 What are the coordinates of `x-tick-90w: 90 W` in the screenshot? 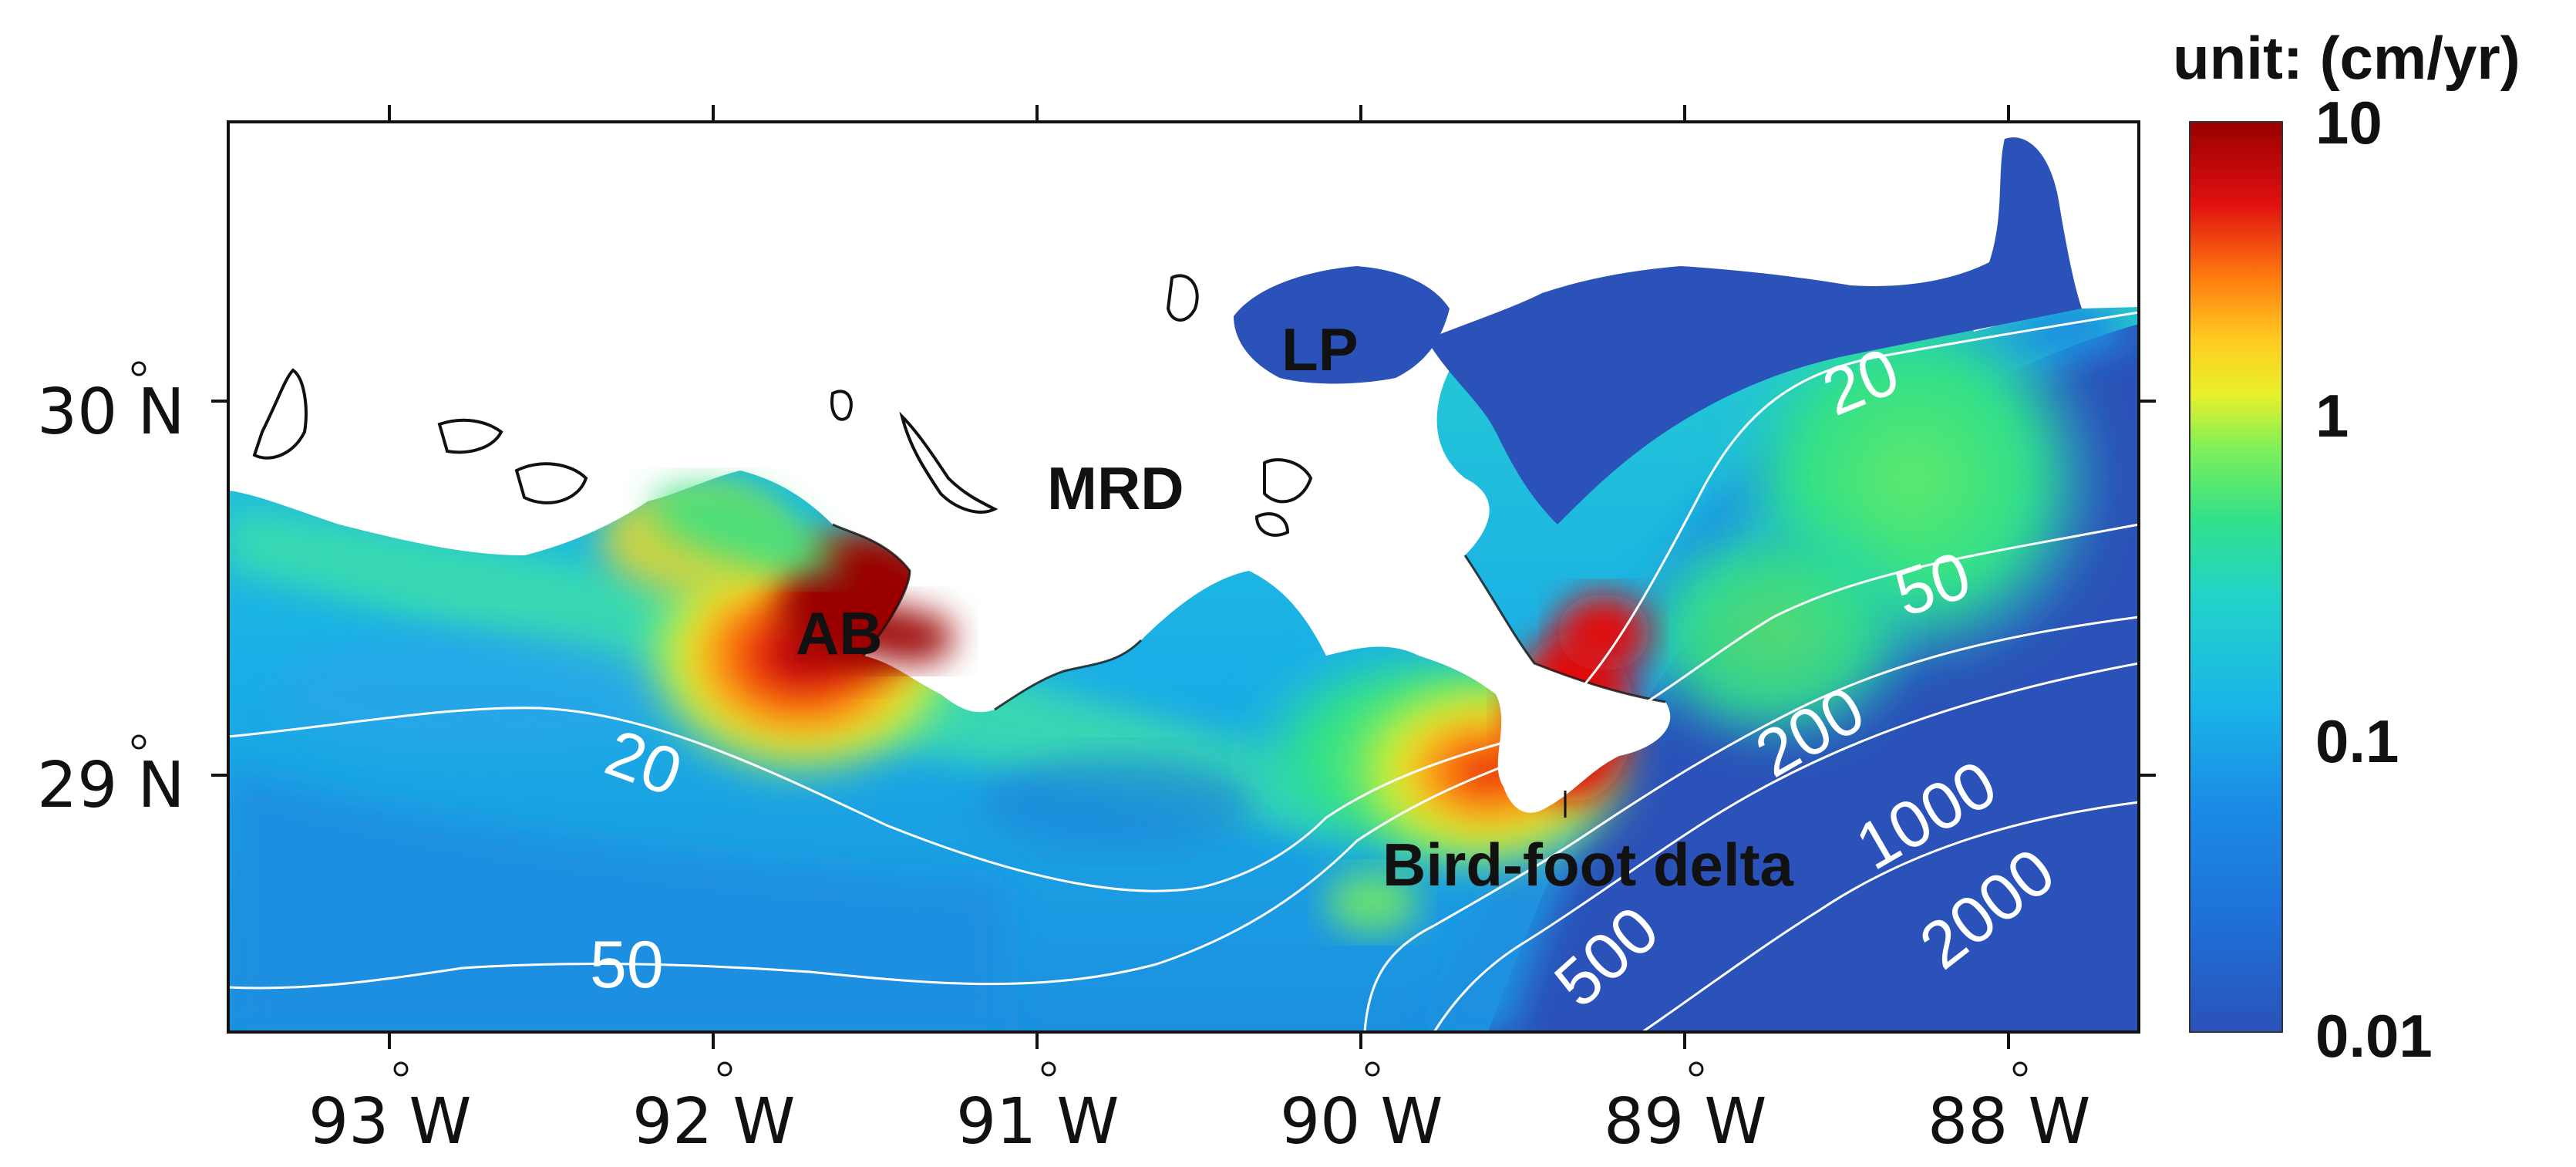 It's located at (1362, 1122).